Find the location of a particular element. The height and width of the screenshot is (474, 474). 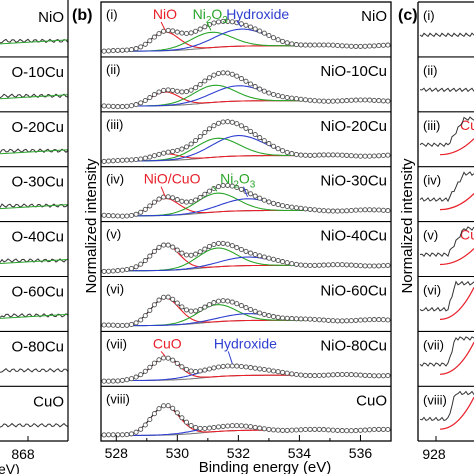

row-roman-label: (vi) is located at coordinates (432, 290).